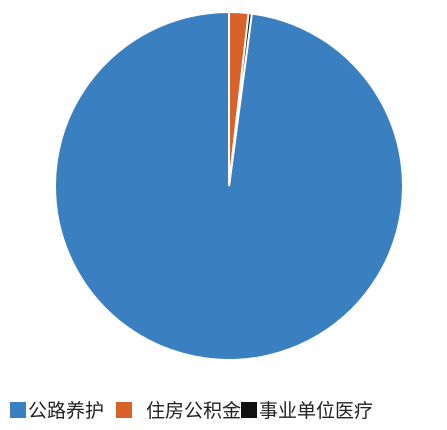 The height and width of the screenshot is (430, 447). What do you see at coordinates (18, 409) in the screenshot?
I see `legend-swatch-road-maintenance` at bounding box center [18, 409].